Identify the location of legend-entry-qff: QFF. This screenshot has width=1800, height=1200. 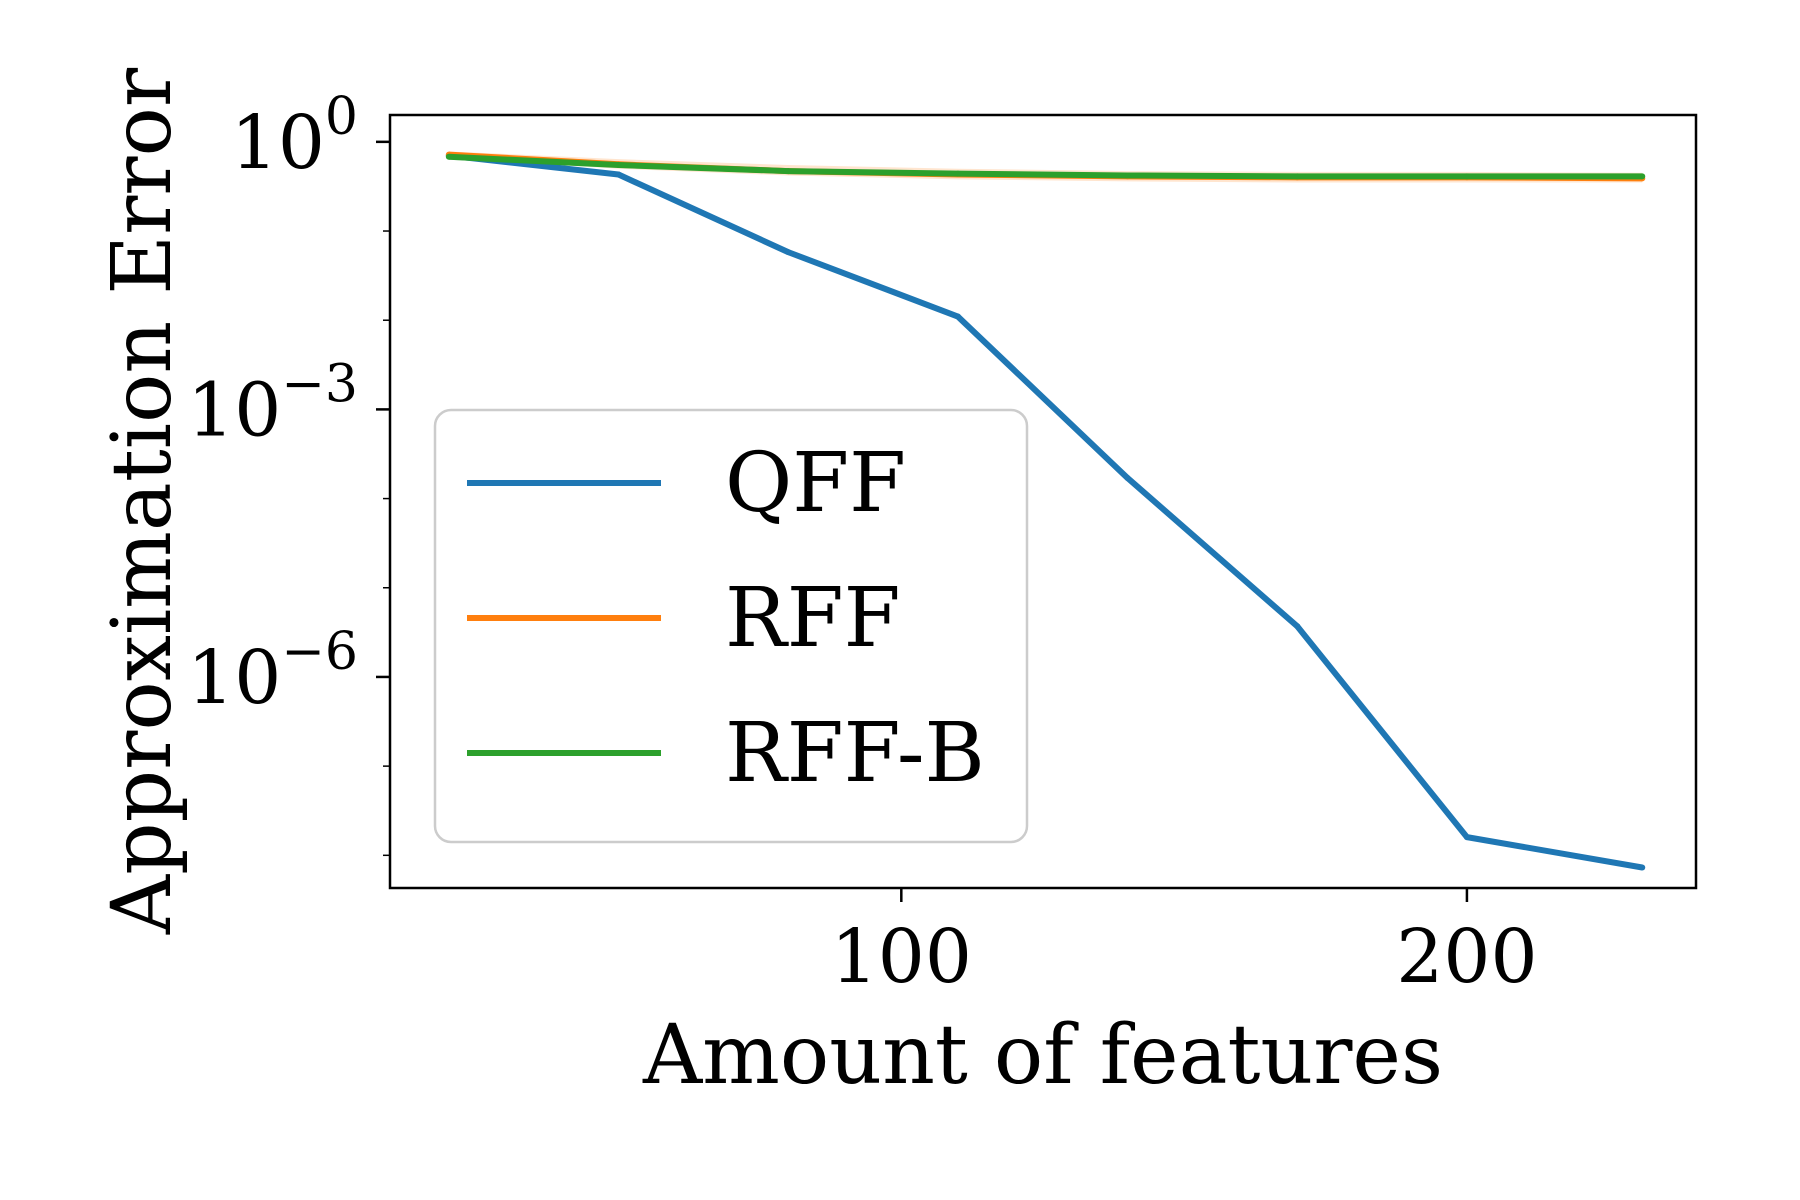
(686, 483).